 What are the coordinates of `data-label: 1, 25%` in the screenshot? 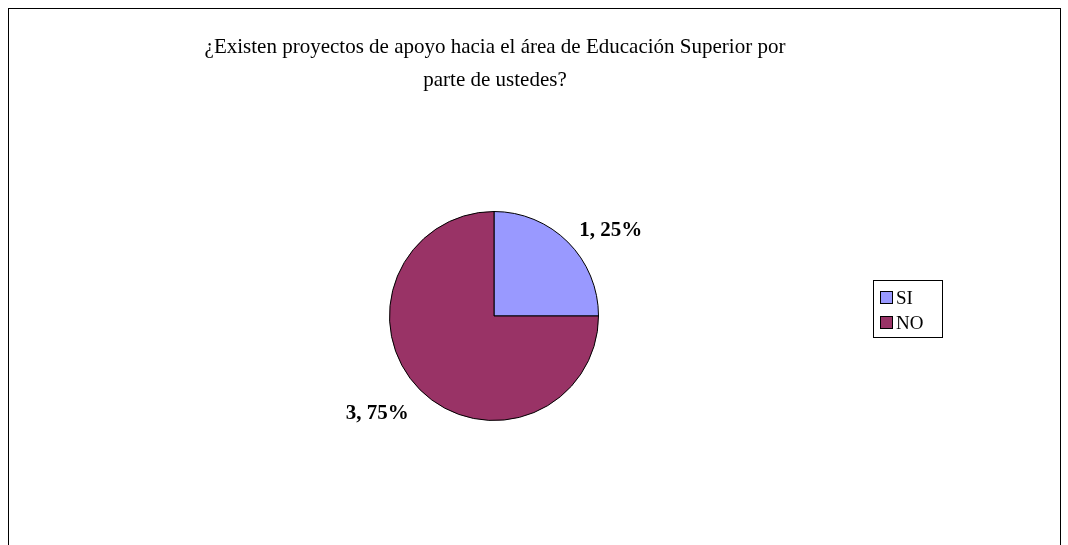 It's located at (611, 229).